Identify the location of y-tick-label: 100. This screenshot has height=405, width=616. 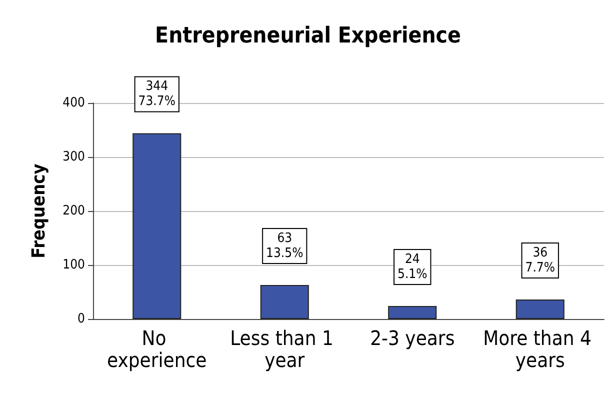
(73, 265).